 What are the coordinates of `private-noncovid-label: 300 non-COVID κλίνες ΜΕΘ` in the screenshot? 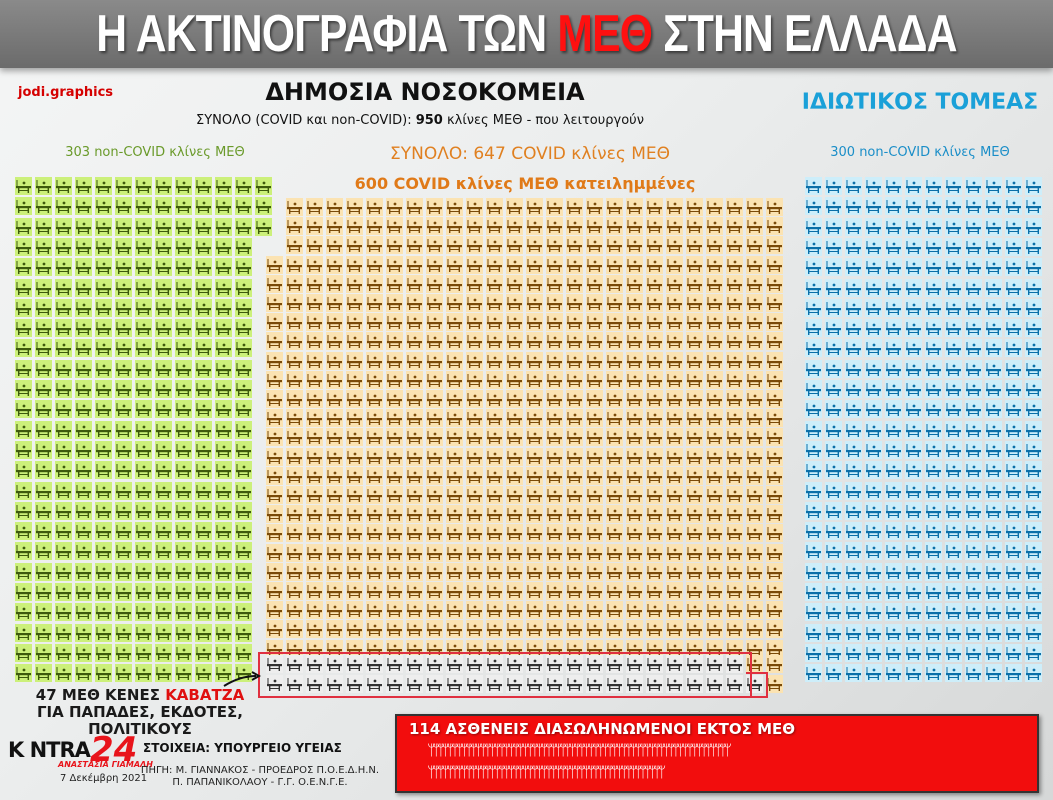 It's located at (920, 152).